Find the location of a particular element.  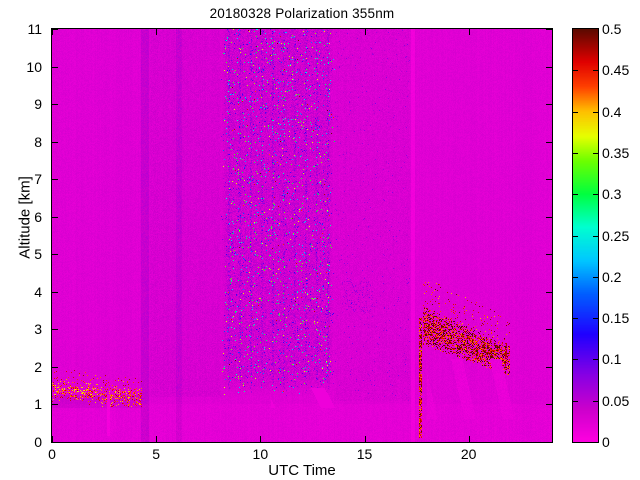

y-axis-tick-label: 11 is located at coordinates (34, 29).